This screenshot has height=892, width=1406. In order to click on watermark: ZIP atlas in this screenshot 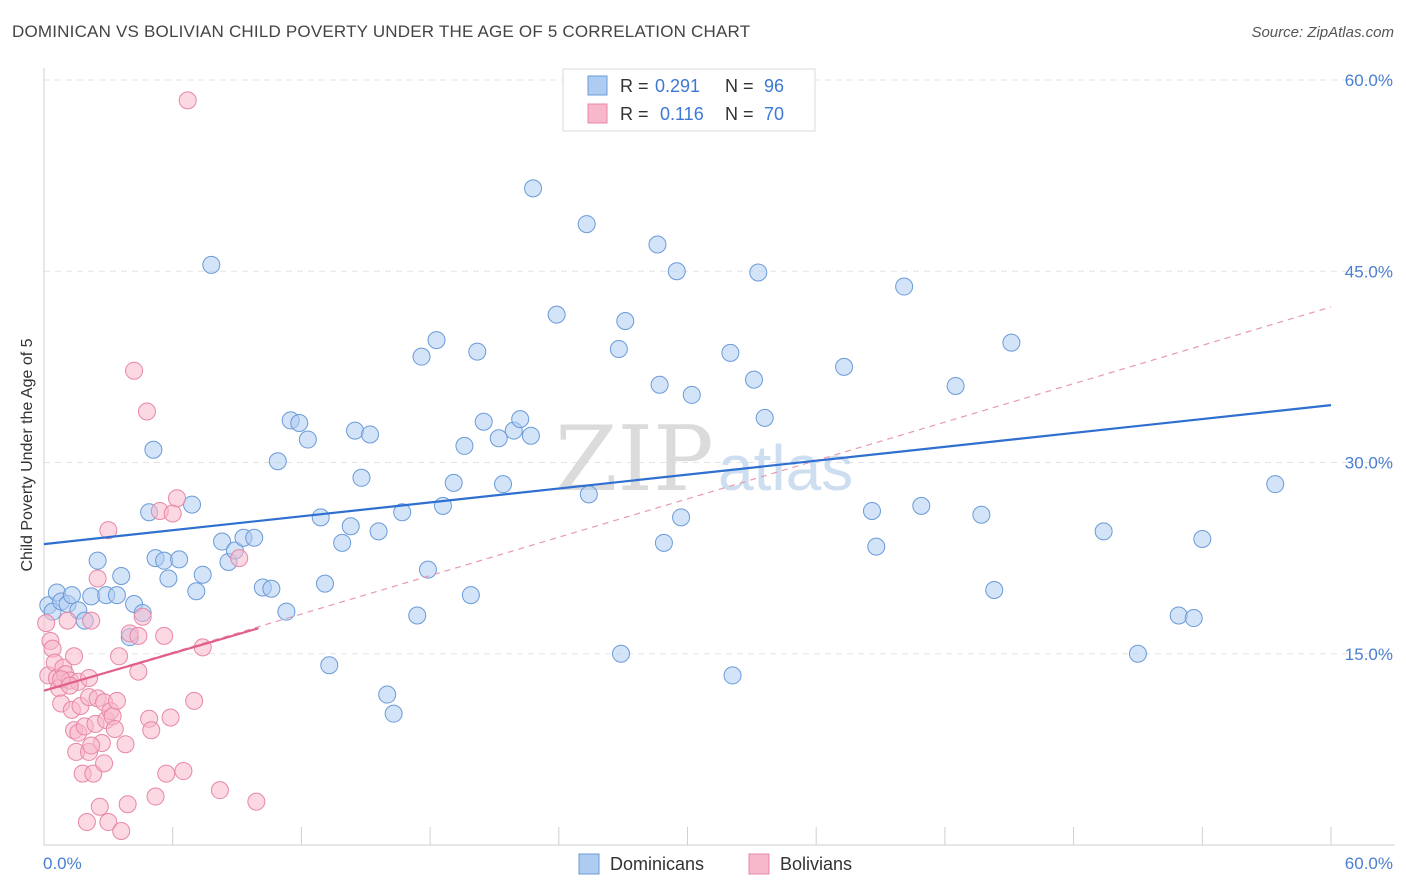, I will do `click(704, 459)`.